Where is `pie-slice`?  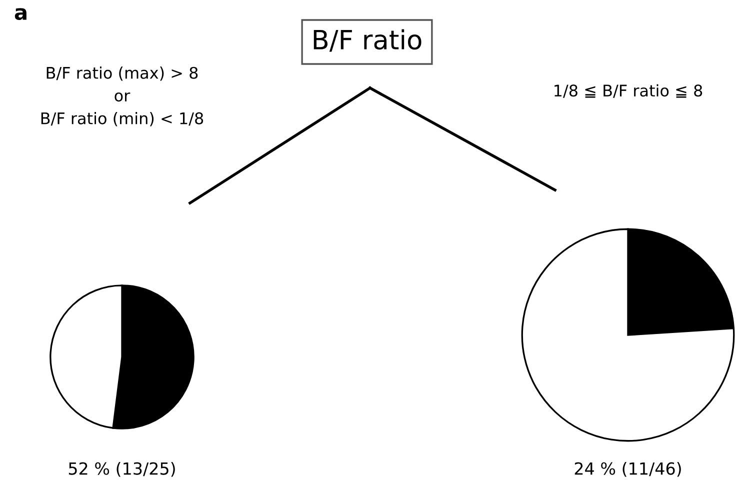
pie-slice is located at coordinates (628, 335).